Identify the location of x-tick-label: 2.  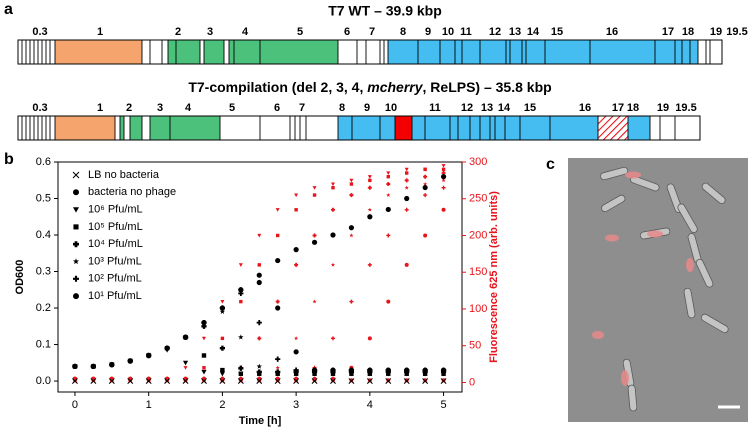
(222, 405).